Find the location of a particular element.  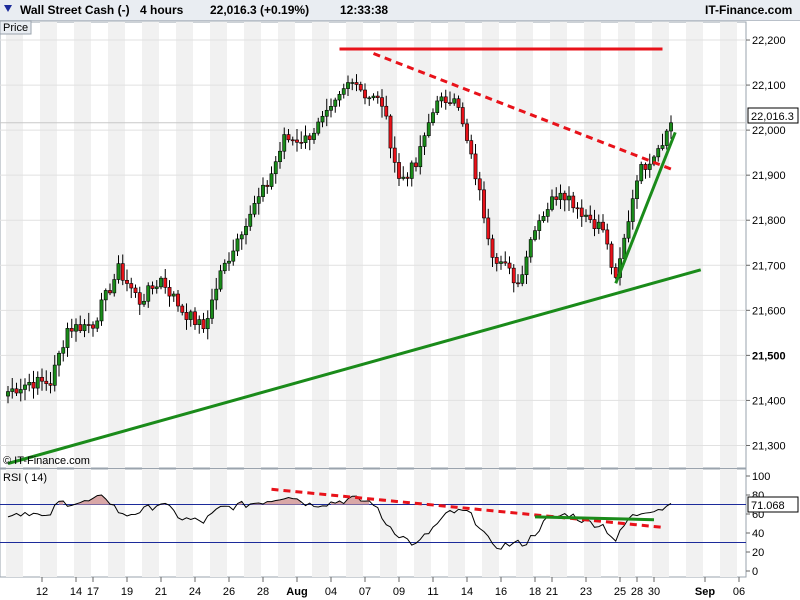

last-rsi-badge-text: 71.068 is located at coordinates (768, 506).